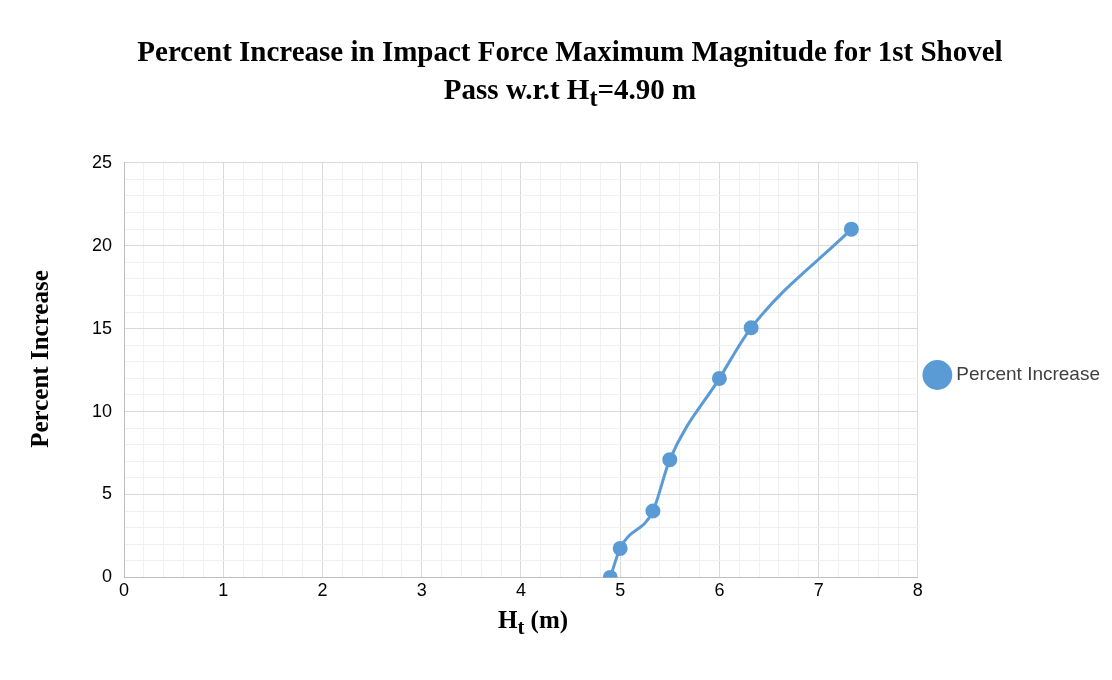  I want to click on x-tick-label: 5, so click(620, 590).